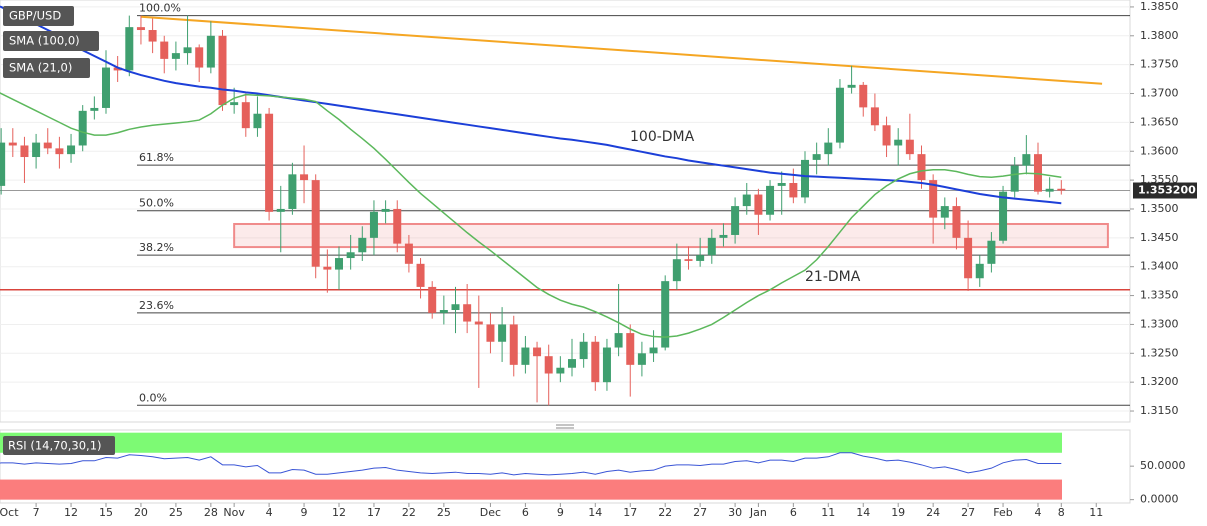  Describe the element at coordinates (1159, 499) in the screenshot. I see `rsi-tick-label: 0.0000` at that location.